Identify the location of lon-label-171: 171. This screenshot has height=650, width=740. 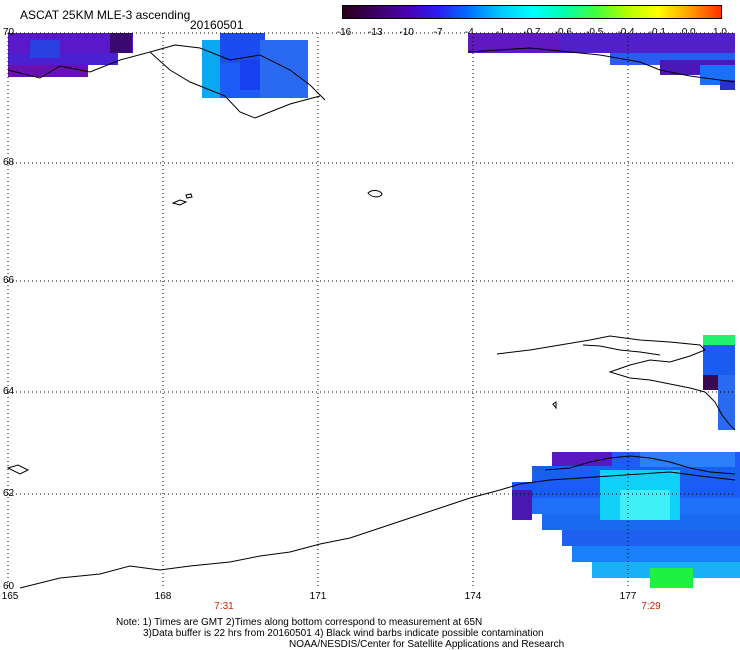
(318, 596).